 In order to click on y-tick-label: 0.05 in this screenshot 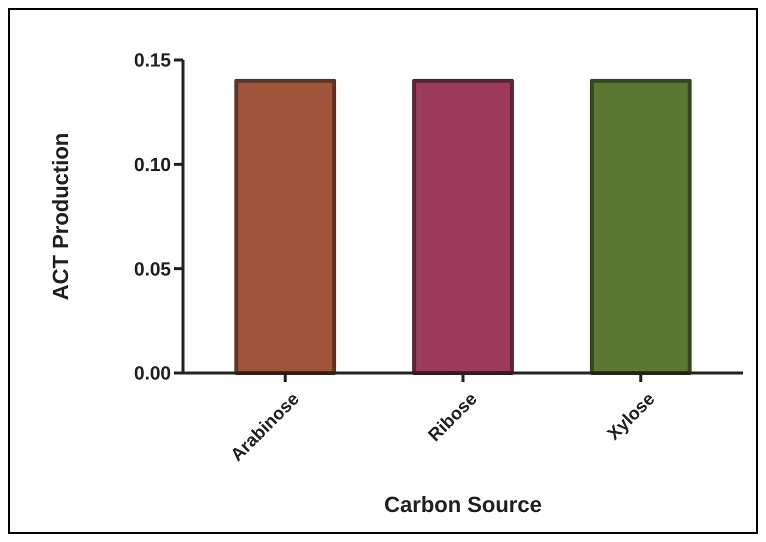, I will do `click(153, 269)`.